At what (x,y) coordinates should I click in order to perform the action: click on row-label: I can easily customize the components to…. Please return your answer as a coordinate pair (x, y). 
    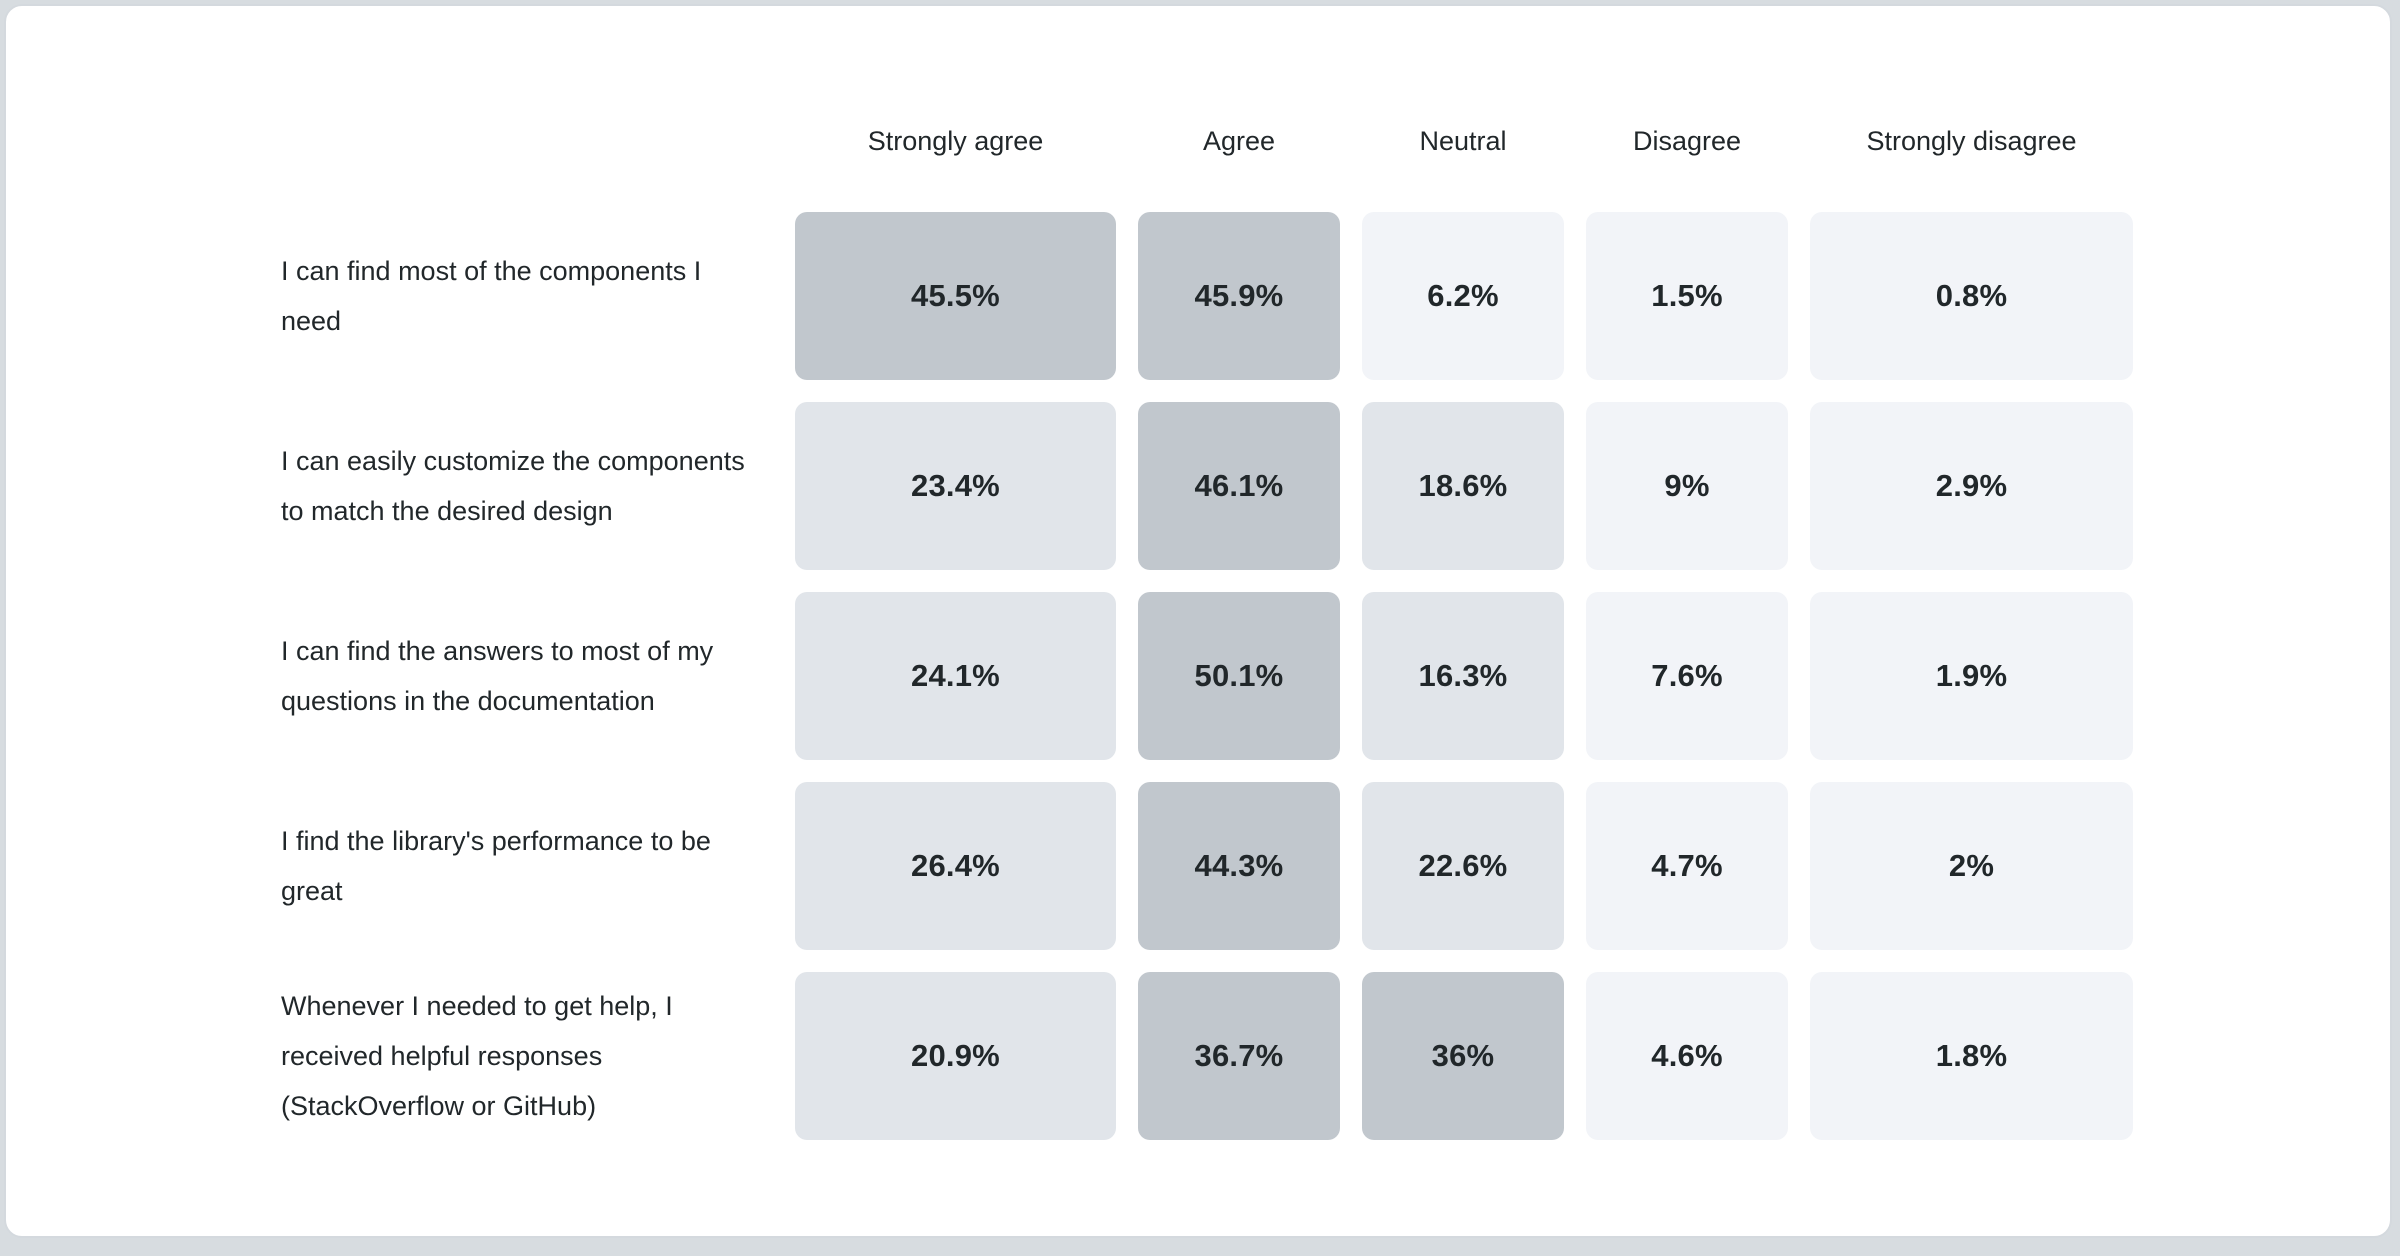
    Looking at the image, I should click on (513, 486).